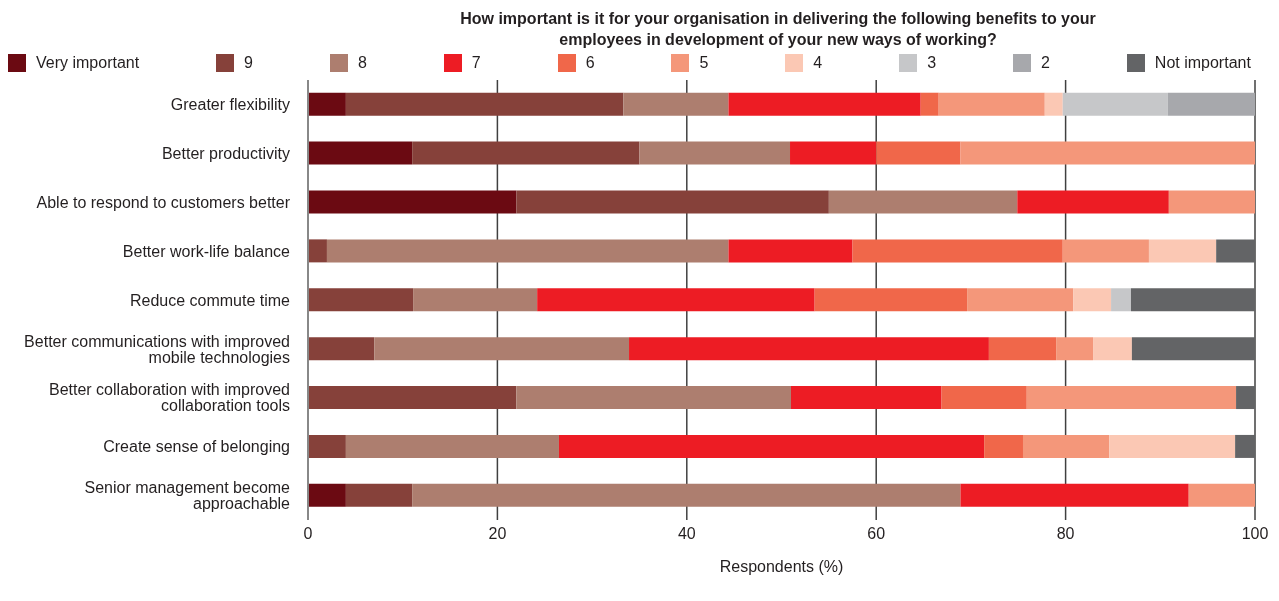 This screenshot has width=1279, height=601. What do you see at coordinates (157, 349) in the screenshot?
I see `y-tick-label: Better communications with improved mobile technologies` at bounding box center [157, 349].